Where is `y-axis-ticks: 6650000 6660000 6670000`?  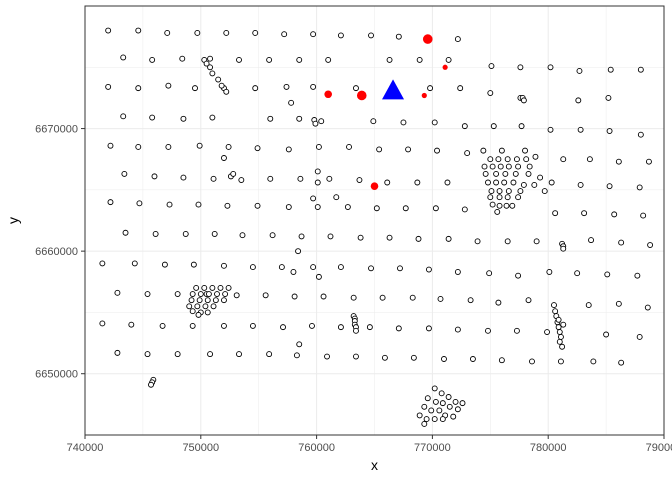
y-axis-ticks: 6650000 6660000 6670000 is located at coordinates (60, 252).